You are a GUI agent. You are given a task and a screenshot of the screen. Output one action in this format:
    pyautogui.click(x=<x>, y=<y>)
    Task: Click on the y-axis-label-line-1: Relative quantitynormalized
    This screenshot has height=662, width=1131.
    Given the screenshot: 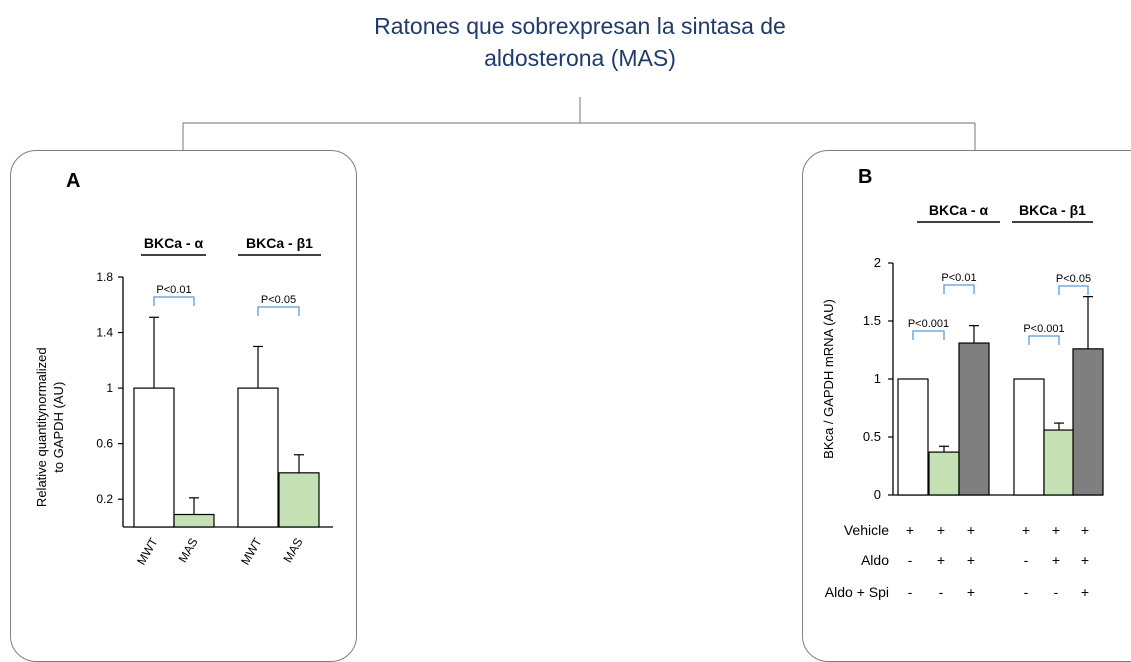 What is the action you would take?
    pyautogui.click(x=41, y=427)
    